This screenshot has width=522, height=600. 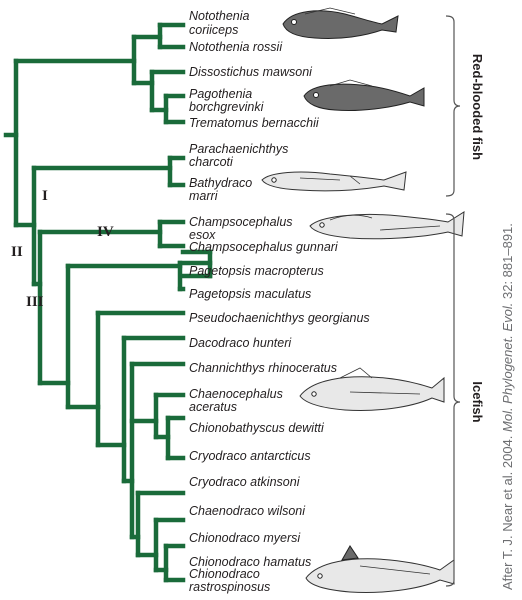 What do you see at coordinates (17, 252) in the screenshot?
I see `node-label-ii: II` at bounding box center [17, 252].